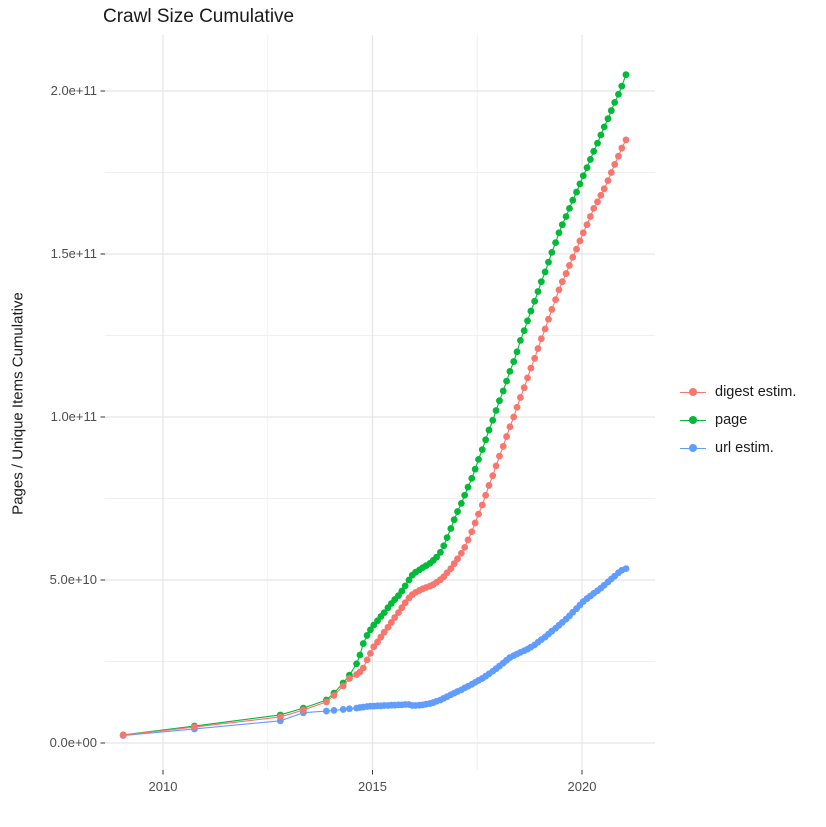 This screenshot has height=827, width=826. I want to click on legend-entry-url: url estim., so click(738, 448).